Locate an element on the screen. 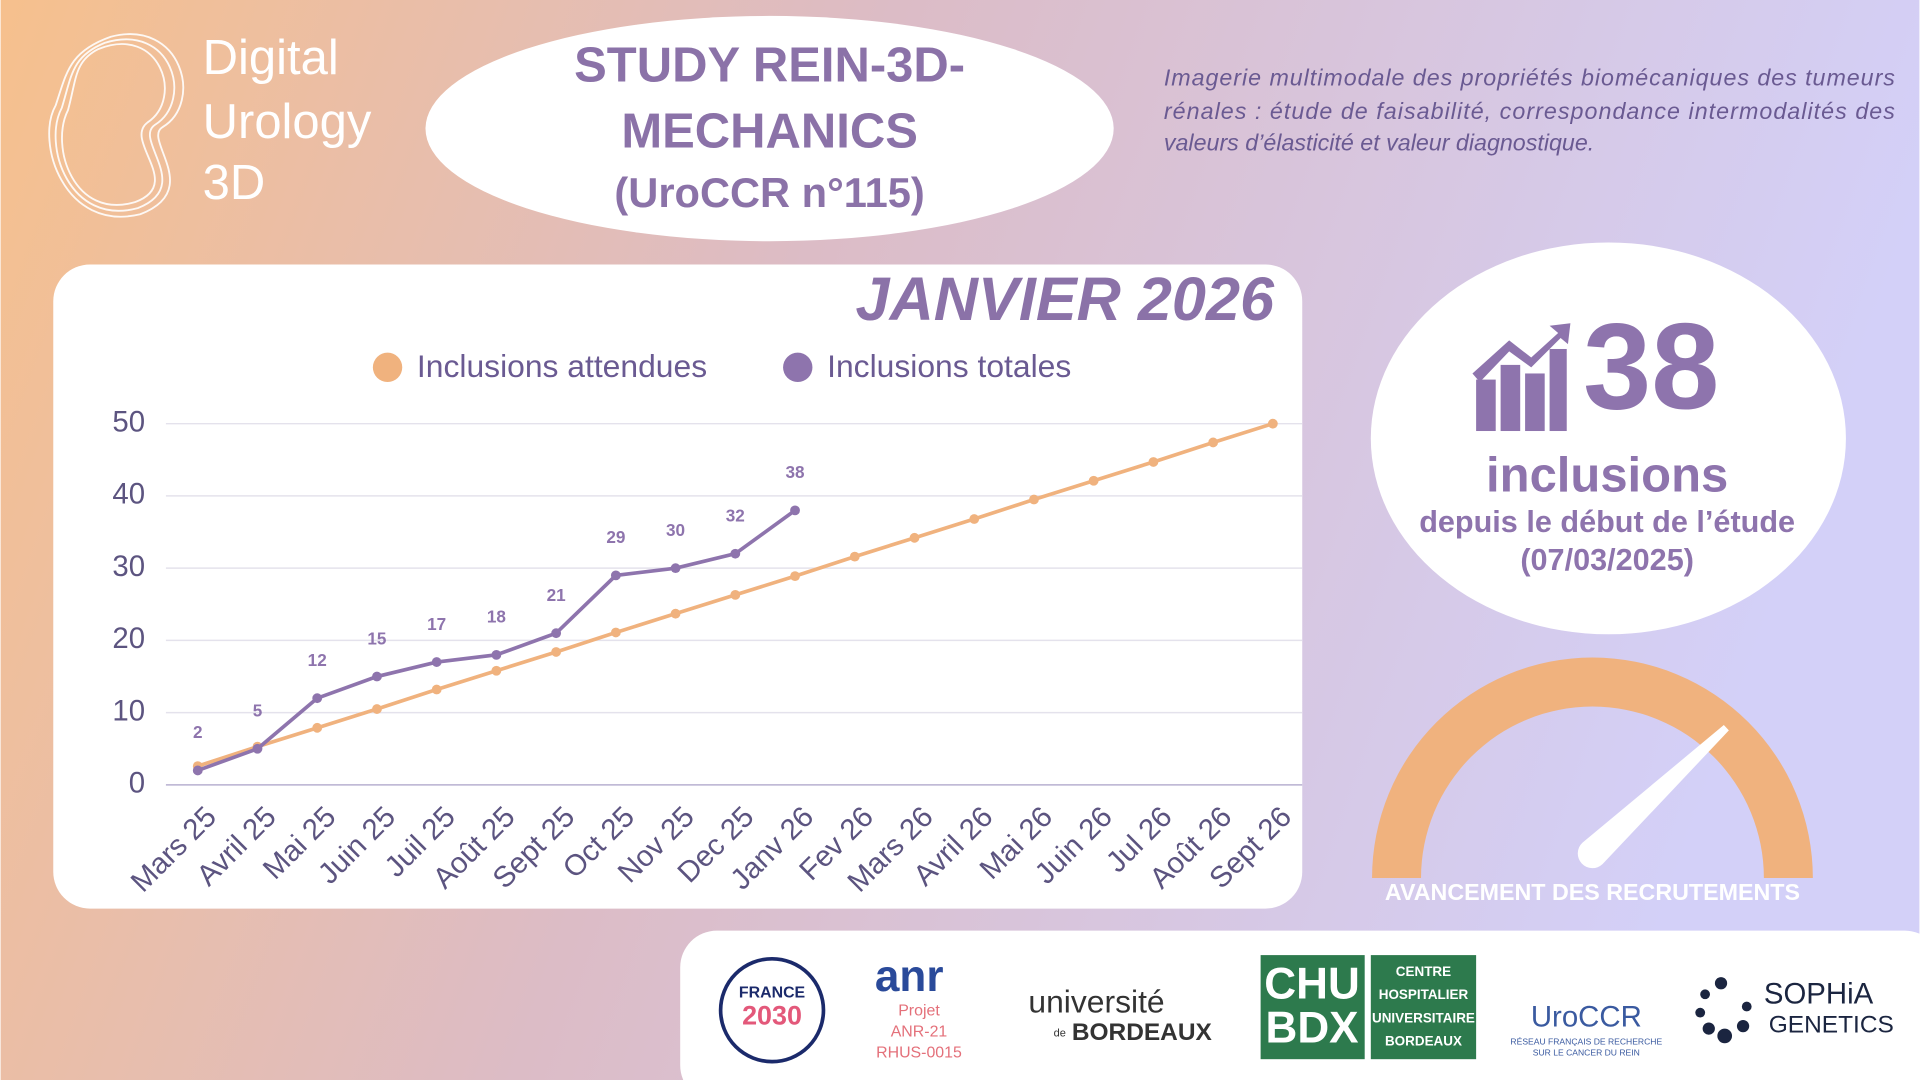 This screenshot has width=1920, height=1080. gauge-label: AVANCEMENT DES RECRUTEMENTS is located at coordinates (1592, 892).